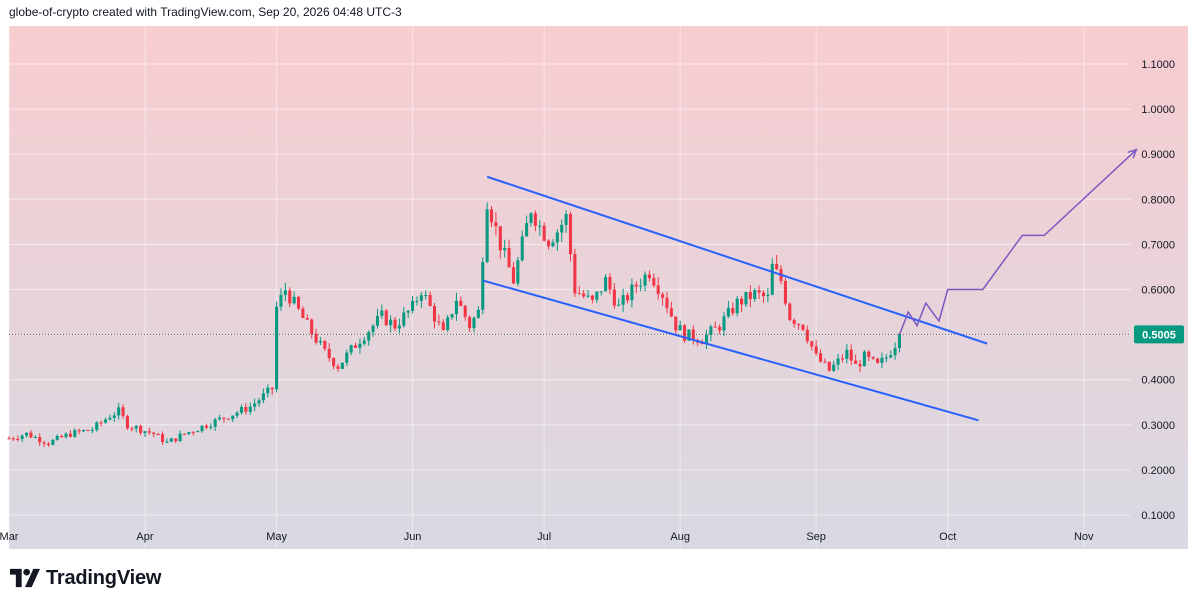  Describe the element at coordinates (730, 350) in the screenshot. I see `channel-lower-line` at that location.